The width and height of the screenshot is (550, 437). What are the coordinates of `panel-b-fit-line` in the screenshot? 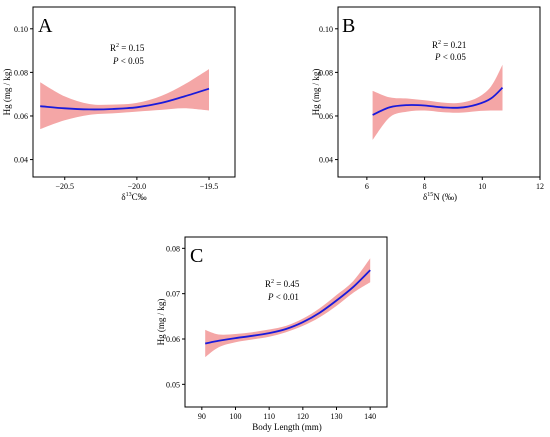 It's located at (438, 101).